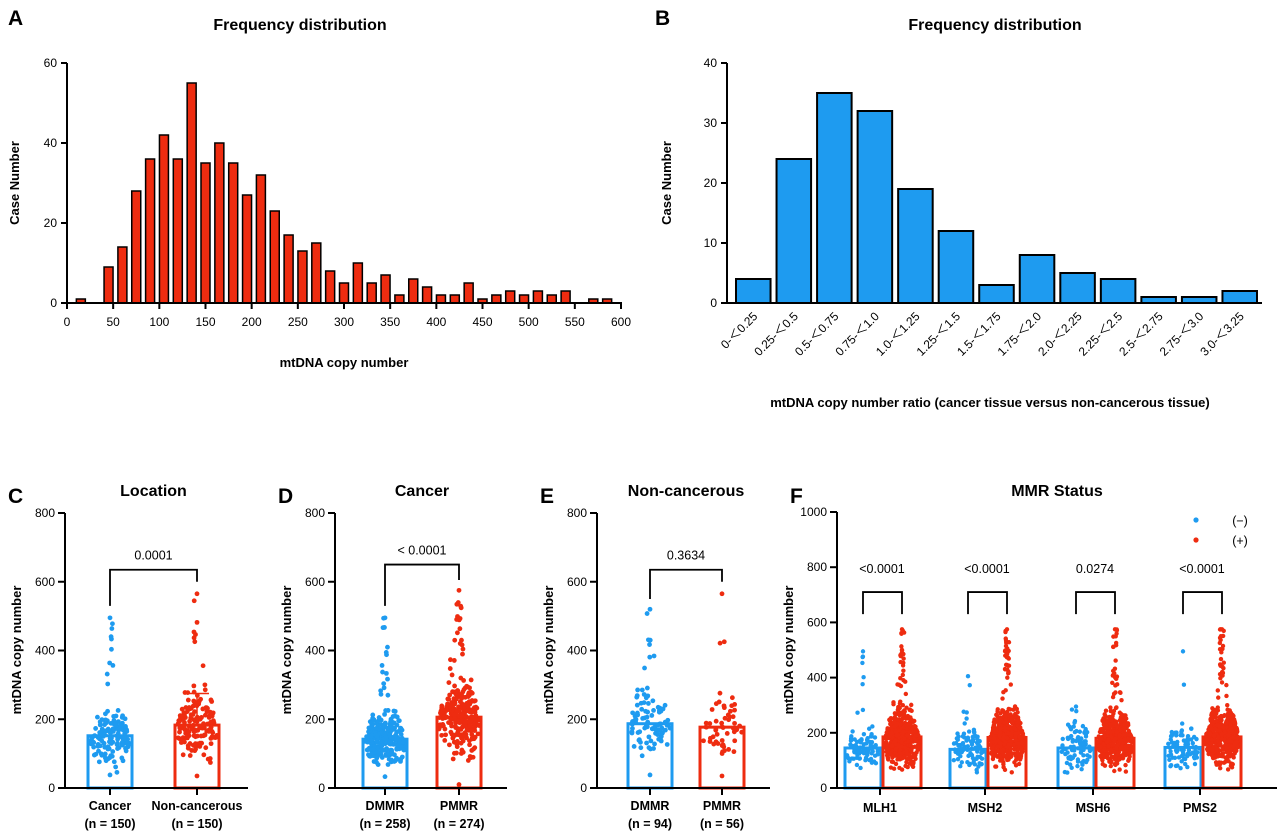 This screenshot has width=1280, height=837. I want to click on group-n-label: (n = 150), so click(109, 824).